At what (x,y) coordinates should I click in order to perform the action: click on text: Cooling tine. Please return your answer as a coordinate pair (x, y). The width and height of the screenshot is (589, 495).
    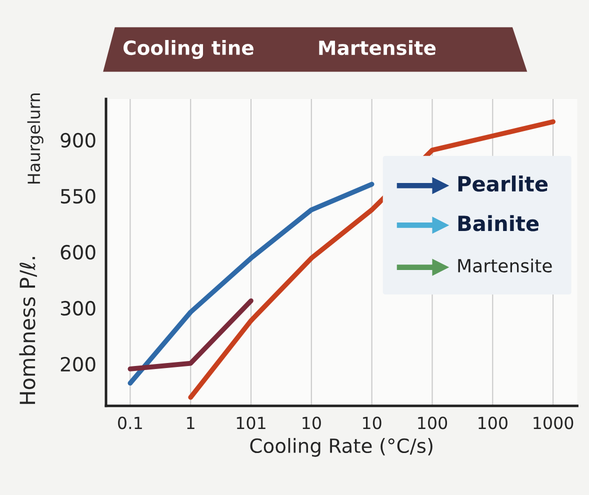
    Looking at the image, I should click on (189, 49).